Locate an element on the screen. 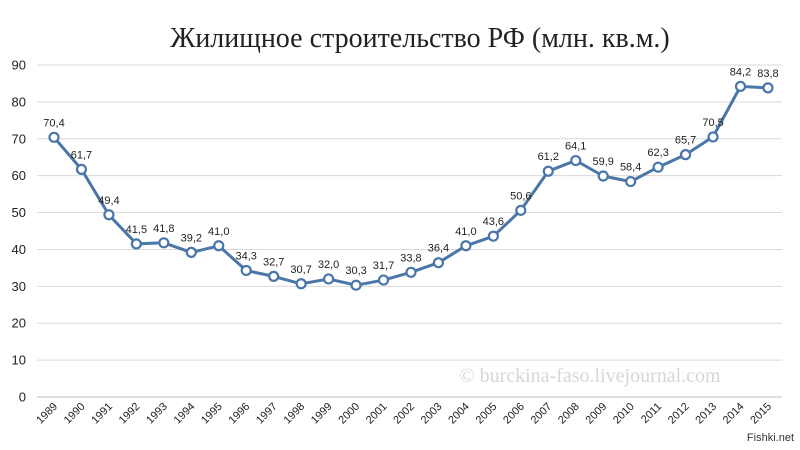 This screenshot has width=800, height=450. x-tick-label: 1991 is located at coordinates (102, 414).